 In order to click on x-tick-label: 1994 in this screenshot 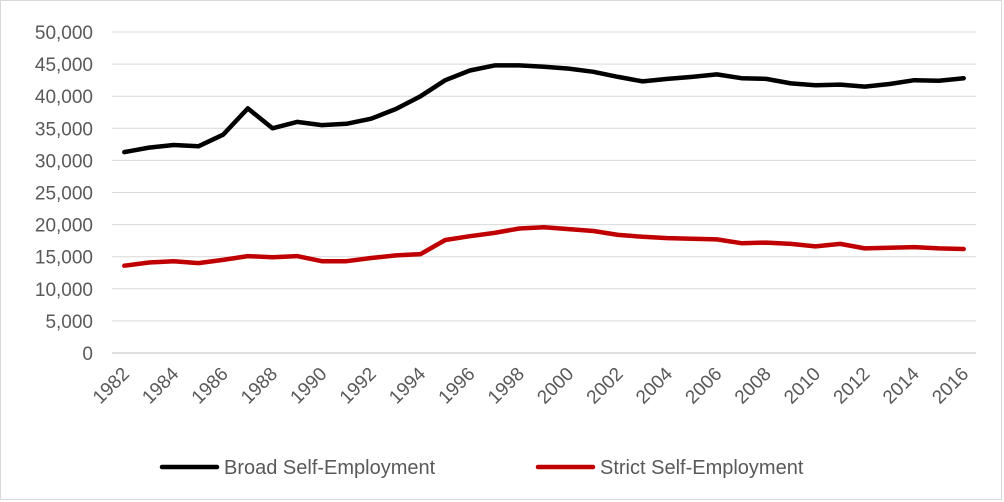, I will do `click(407, 385)`.